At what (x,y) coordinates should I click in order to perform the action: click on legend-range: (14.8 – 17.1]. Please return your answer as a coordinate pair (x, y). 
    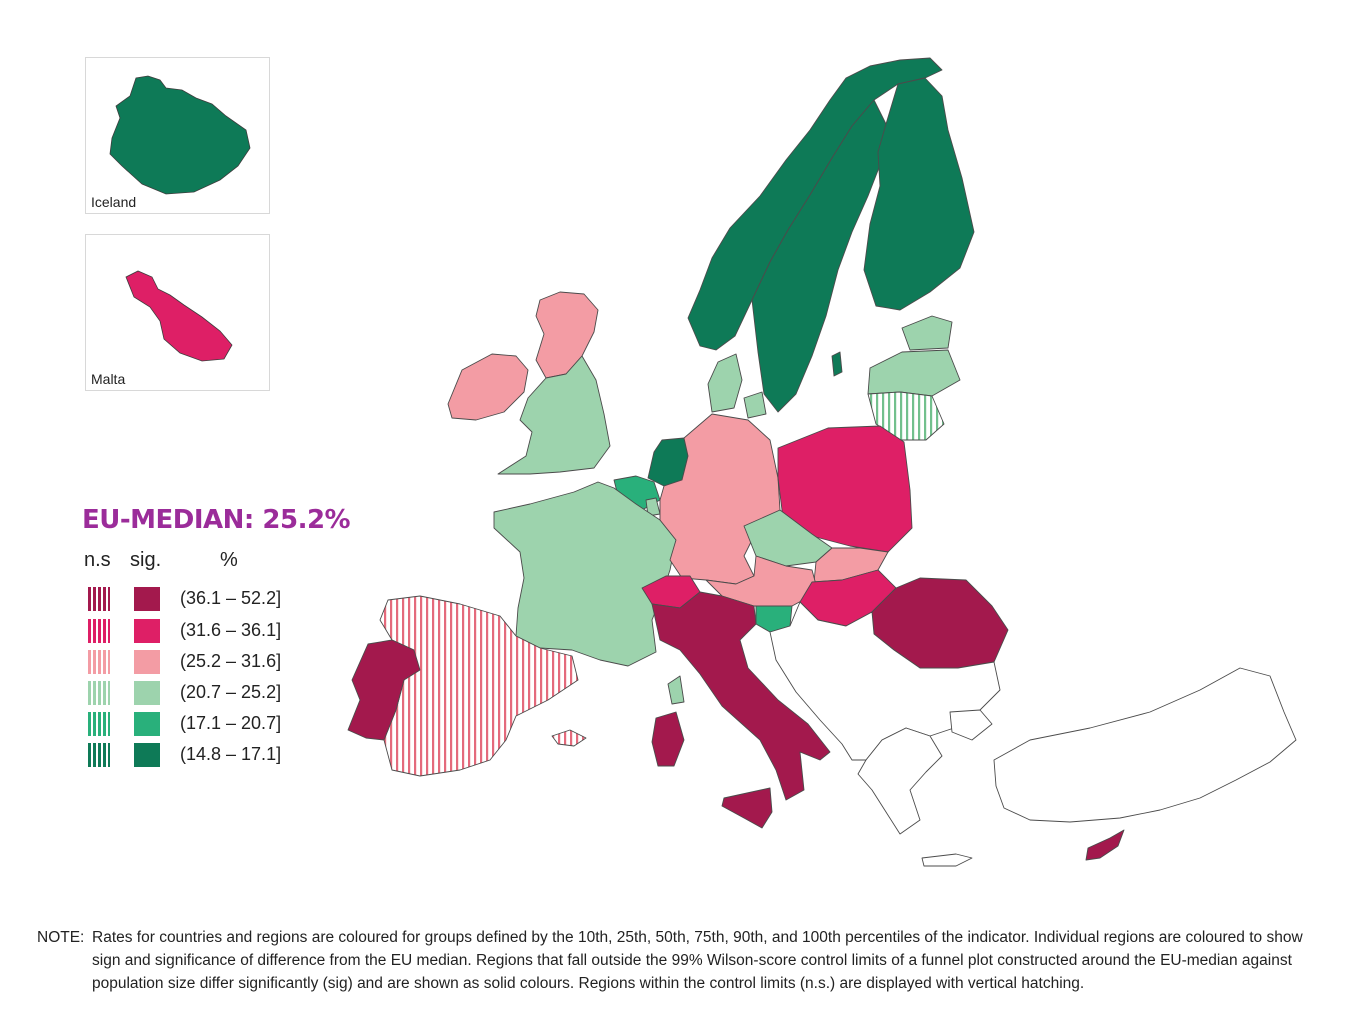
    Looking at the image, I should click on (231, 754).